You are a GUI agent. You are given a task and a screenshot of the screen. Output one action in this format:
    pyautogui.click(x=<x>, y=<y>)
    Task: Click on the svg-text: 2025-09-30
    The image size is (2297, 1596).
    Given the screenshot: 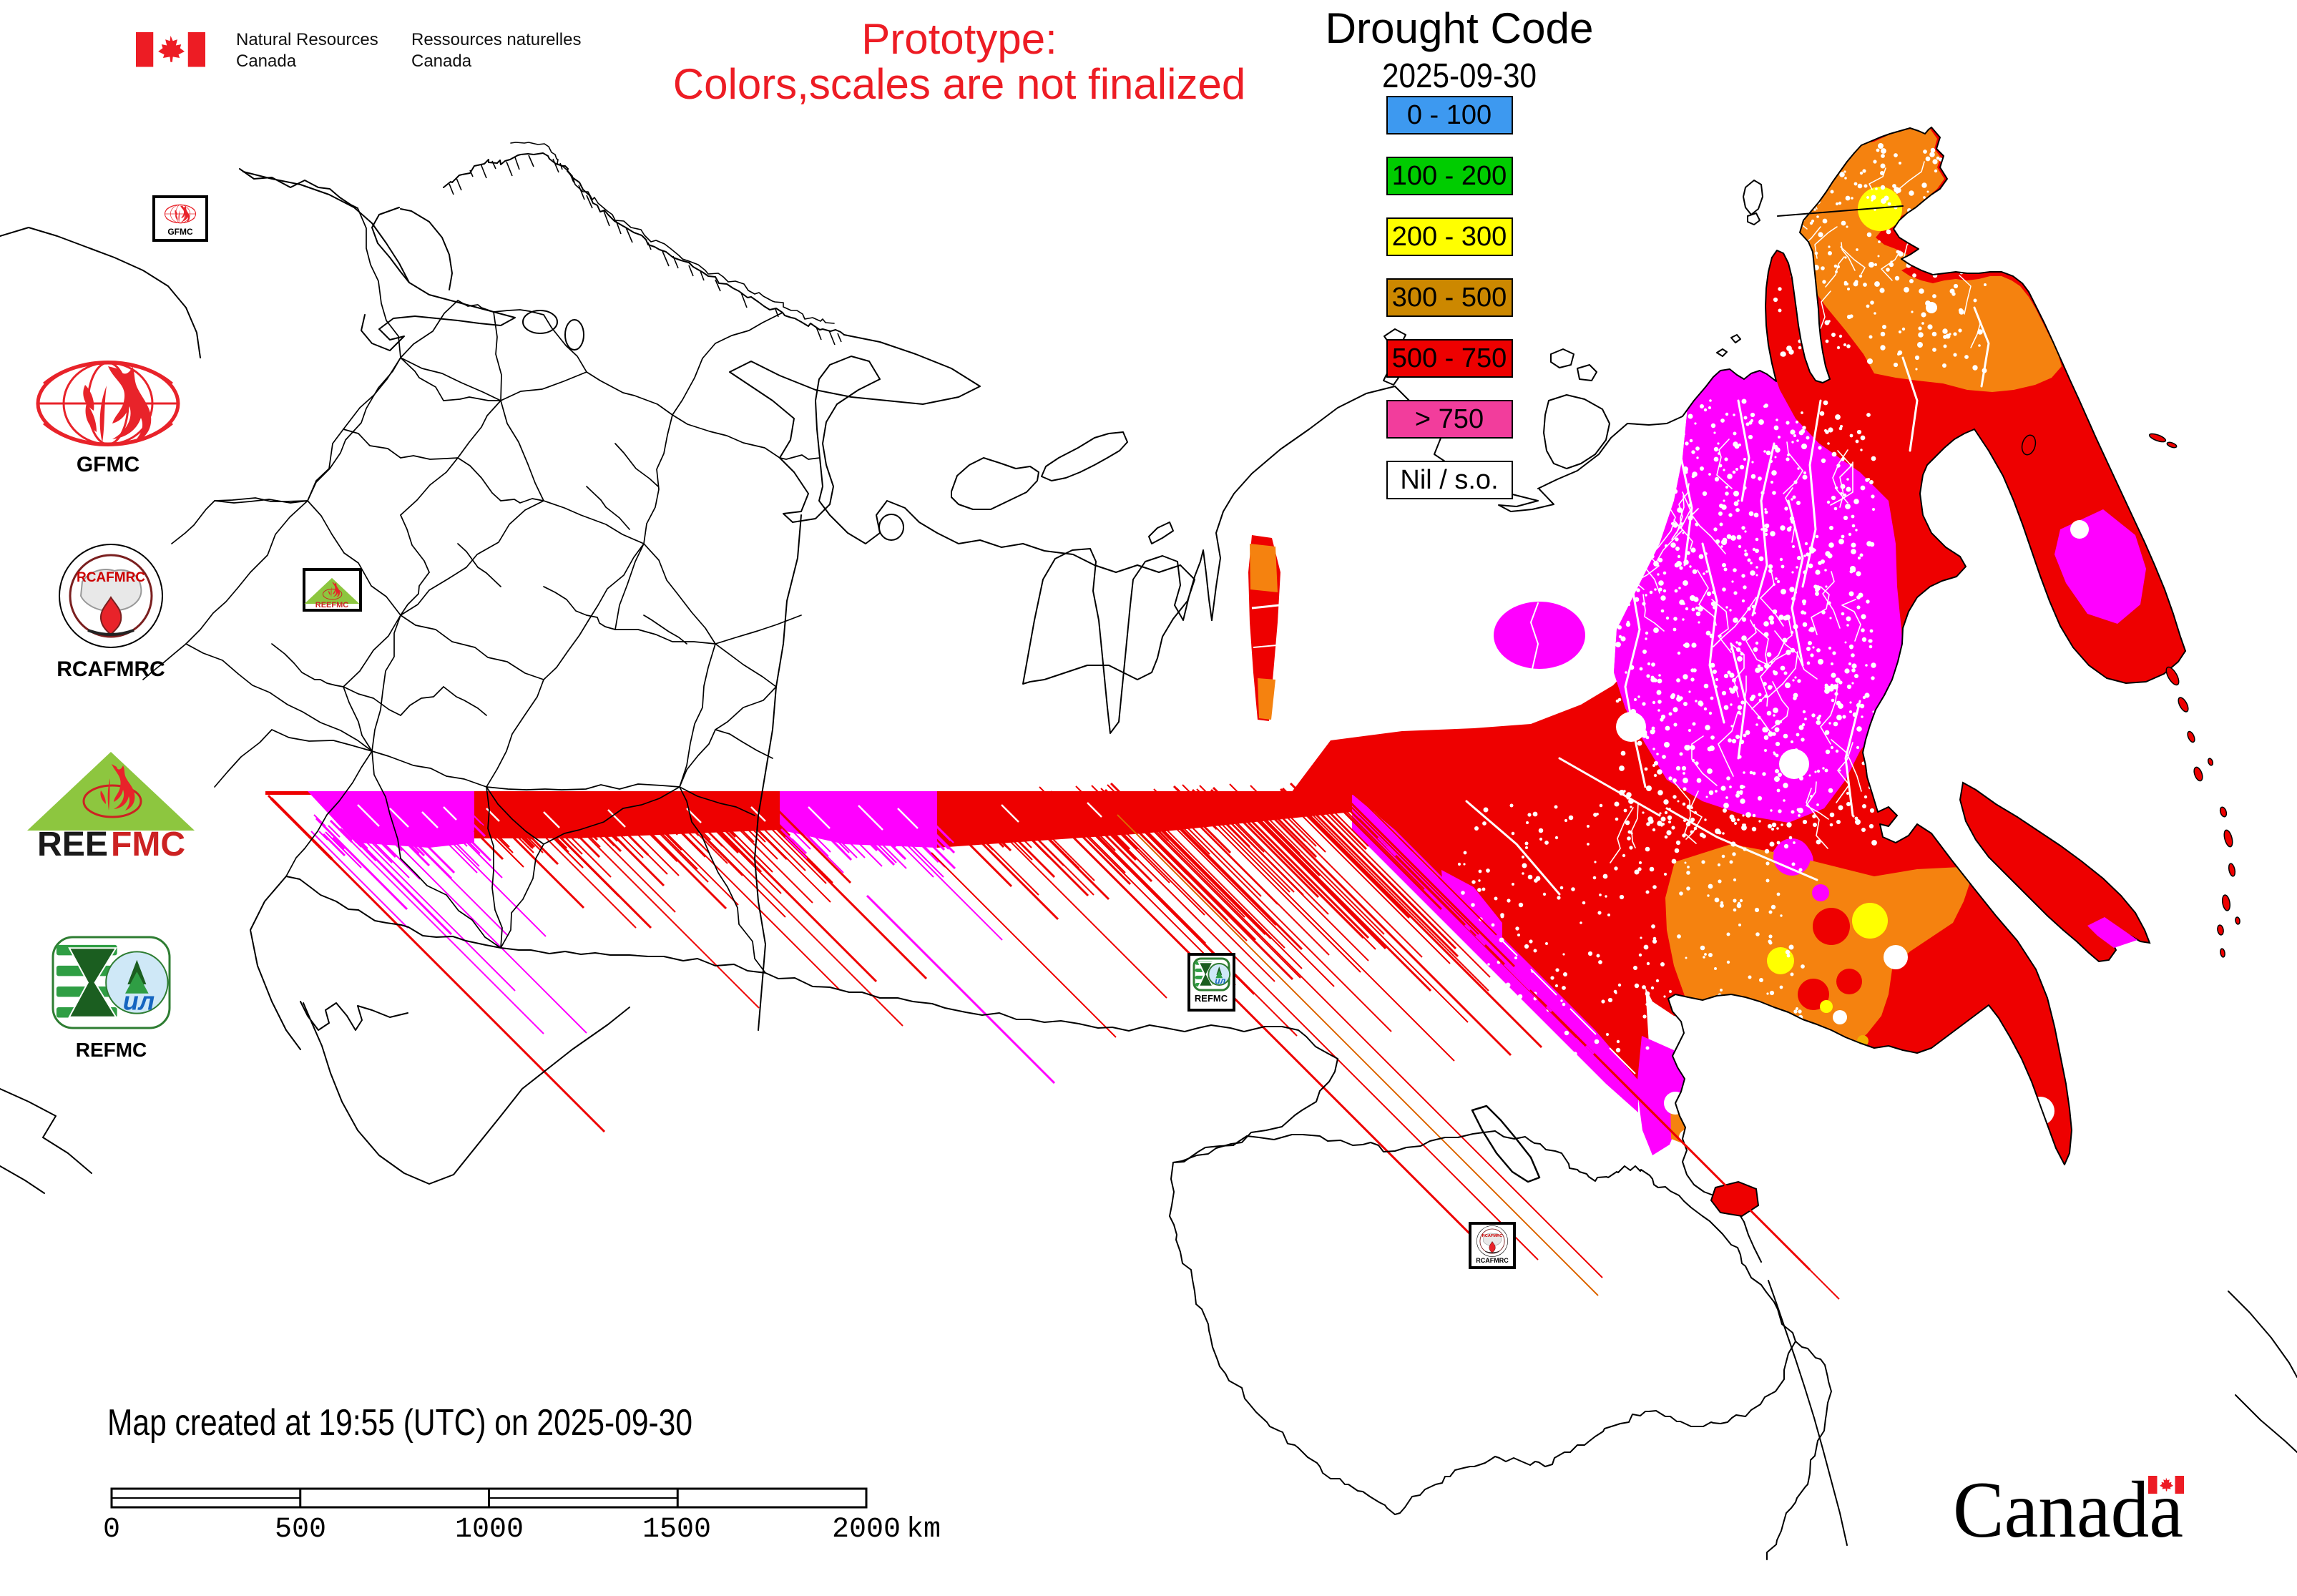 What is the action you would take?
    pyautogui.click(x=1459, y=76)
    